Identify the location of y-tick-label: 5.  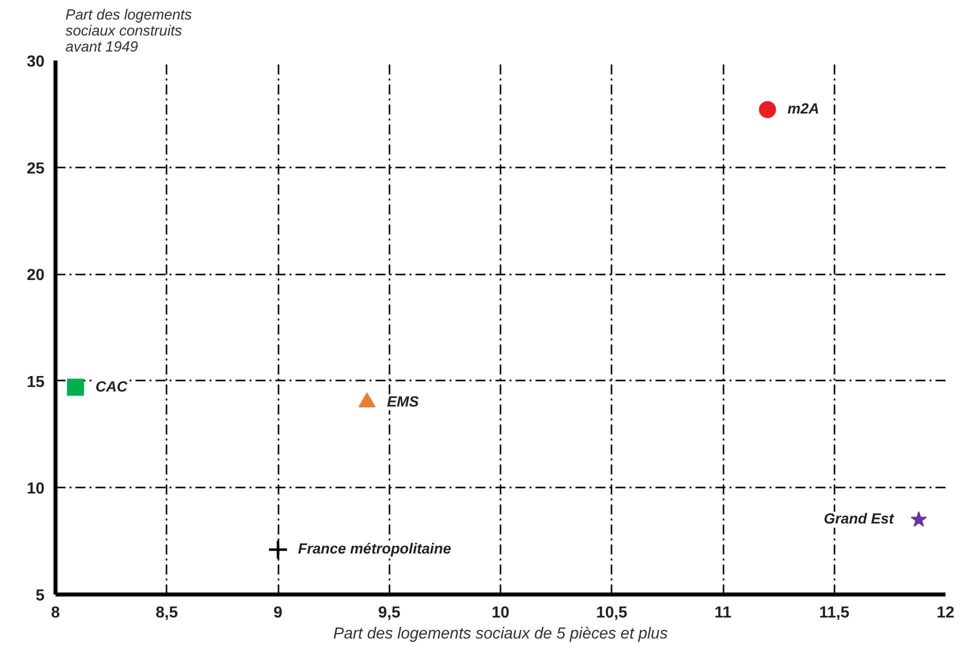
(40, 596).